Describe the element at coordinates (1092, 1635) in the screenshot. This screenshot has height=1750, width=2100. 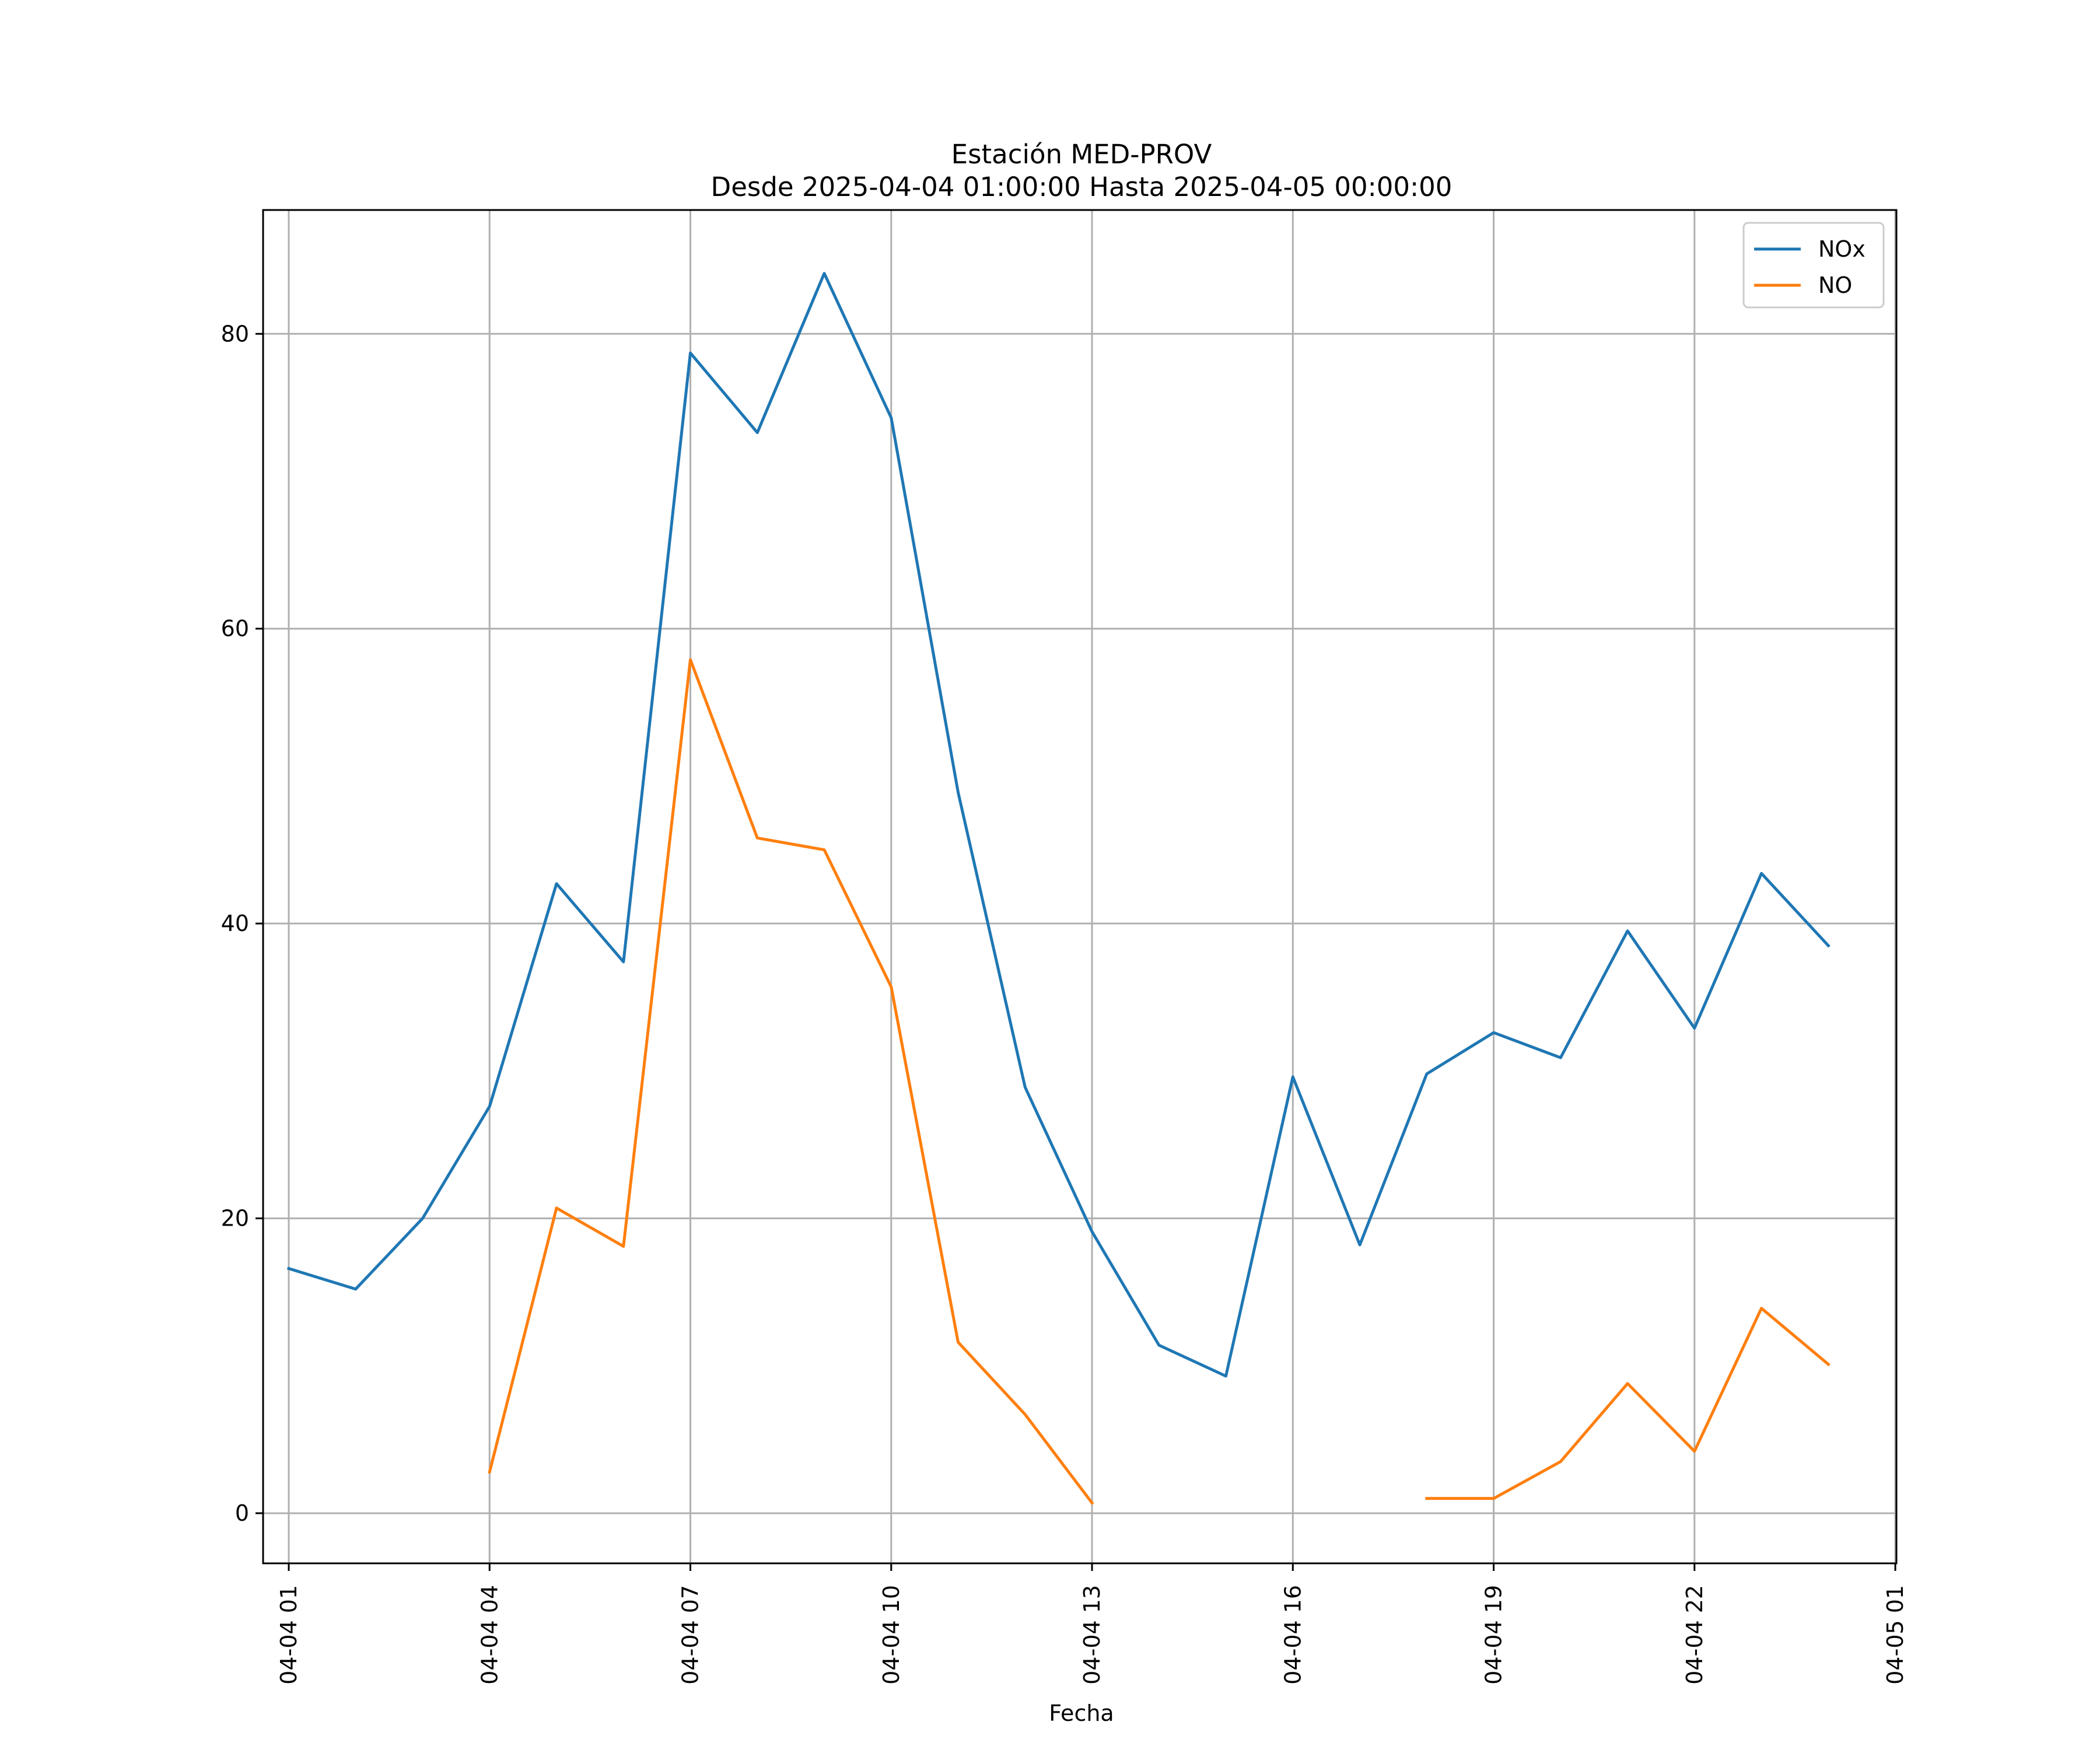
I see `x-tick-label: 04-04 13` at that location.